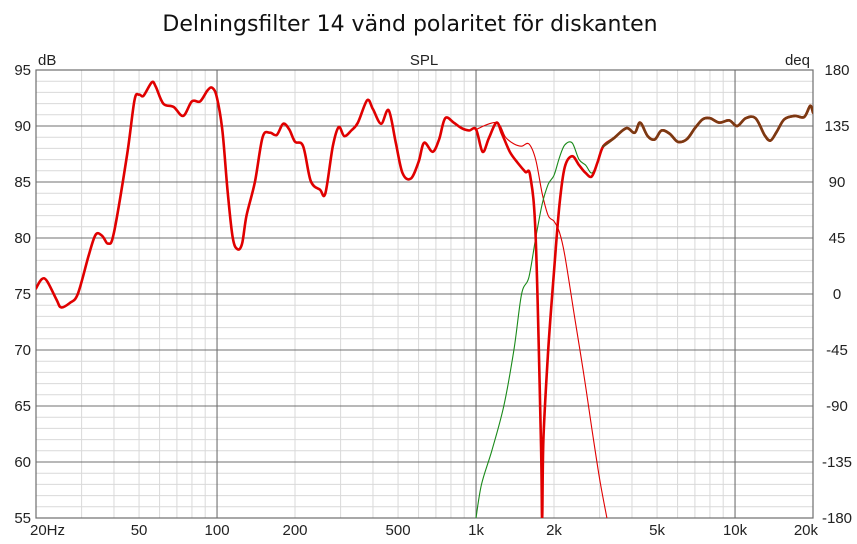  Describe the element at coordinates (837, 294) in the screenshot. I see `y-tick-right: 0` at that location.